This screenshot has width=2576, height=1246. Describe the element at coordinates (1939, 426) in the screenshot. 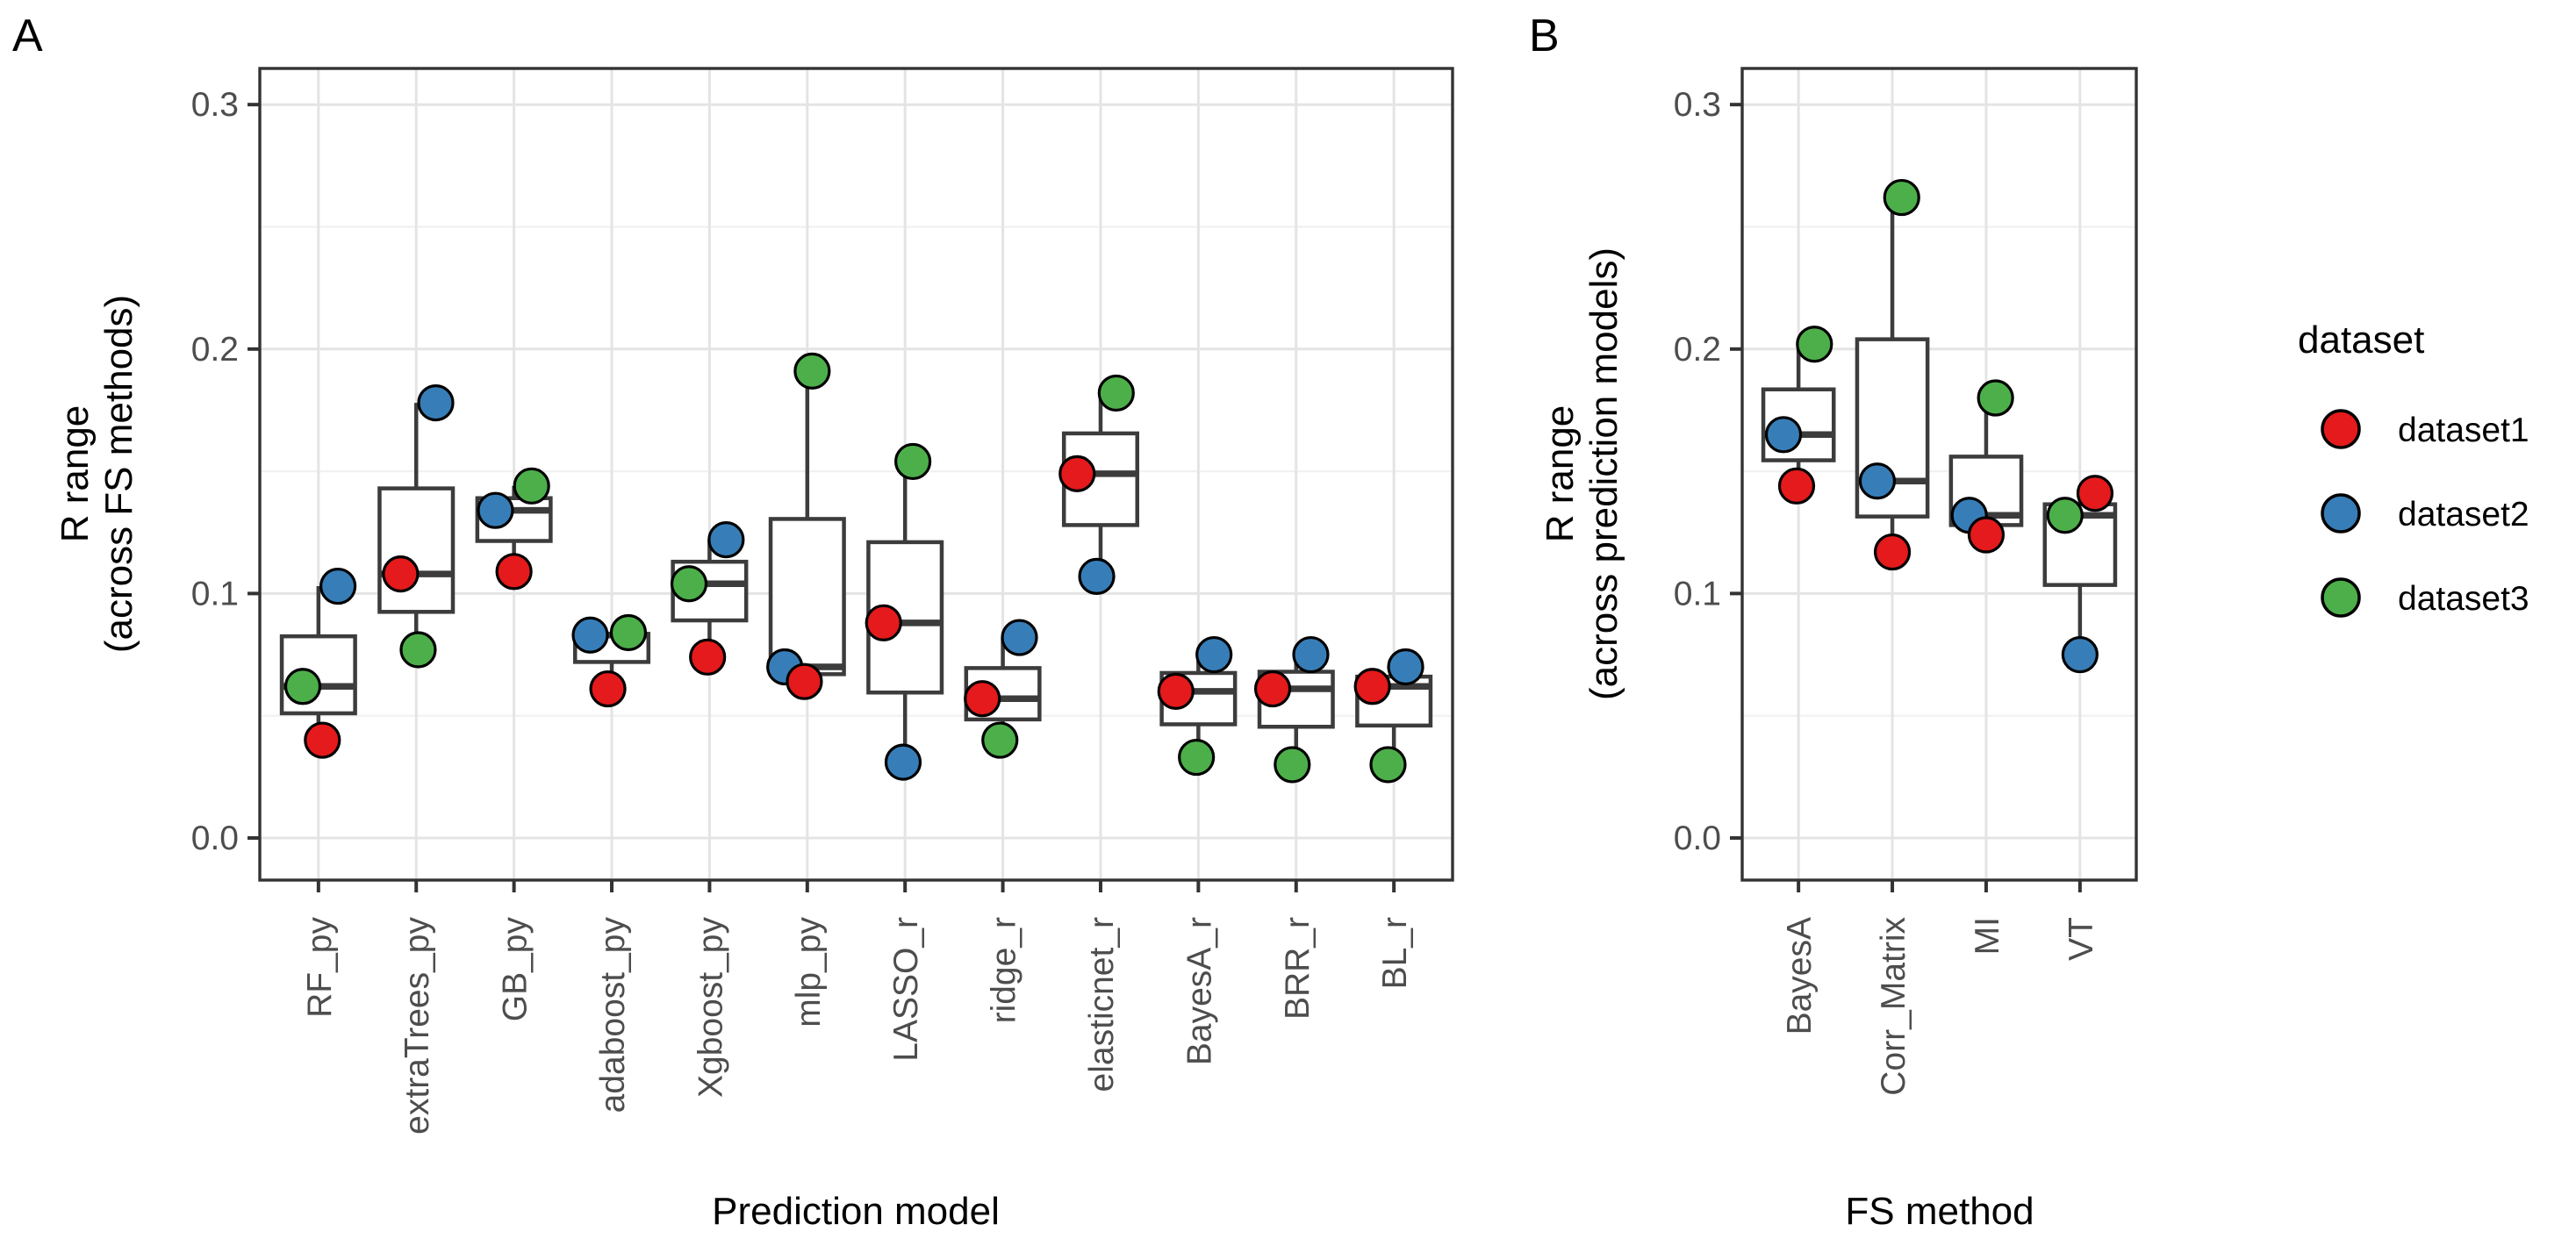

I see `panel-b-marks` at that location.